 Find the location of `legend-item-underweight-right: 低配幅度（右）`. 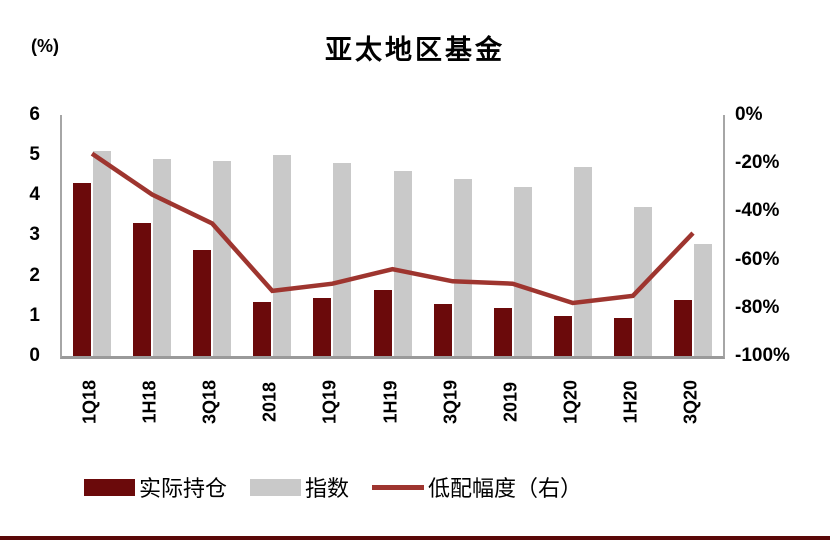

legend-item-underweight-right: 低配幅度（右） is located at coordinates (477, 487).